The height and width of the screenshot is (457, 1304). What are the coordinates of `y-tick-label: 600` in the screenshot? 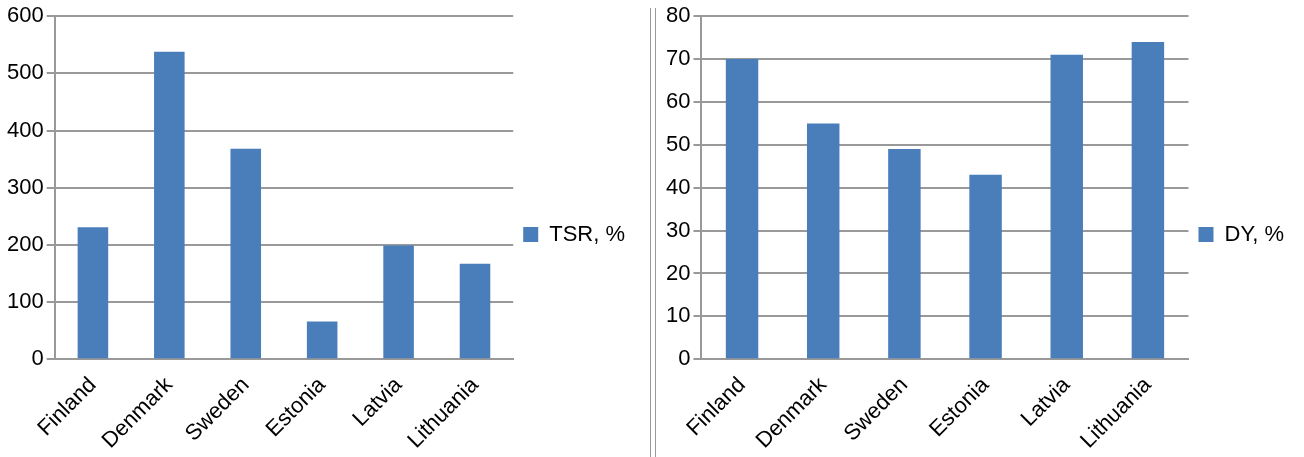 It's located at (25, 15).